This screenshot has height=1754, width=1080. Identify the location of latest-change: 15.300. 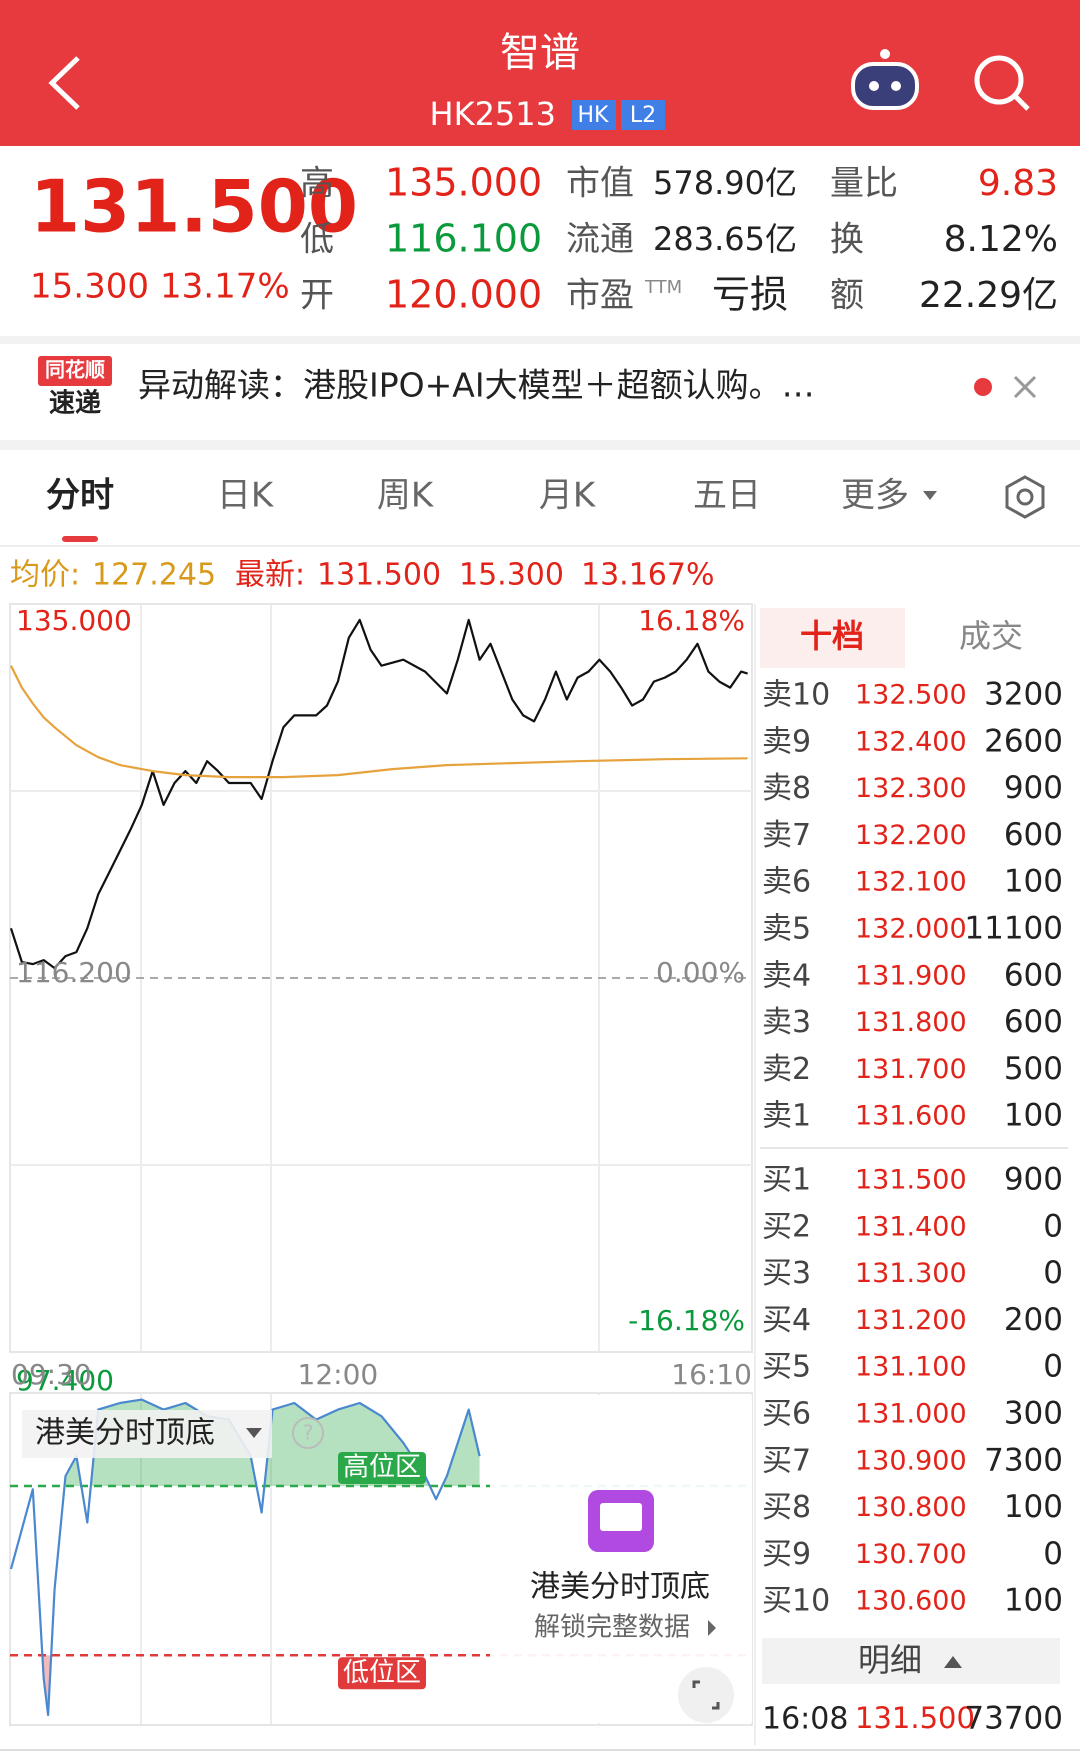
(511, 575).